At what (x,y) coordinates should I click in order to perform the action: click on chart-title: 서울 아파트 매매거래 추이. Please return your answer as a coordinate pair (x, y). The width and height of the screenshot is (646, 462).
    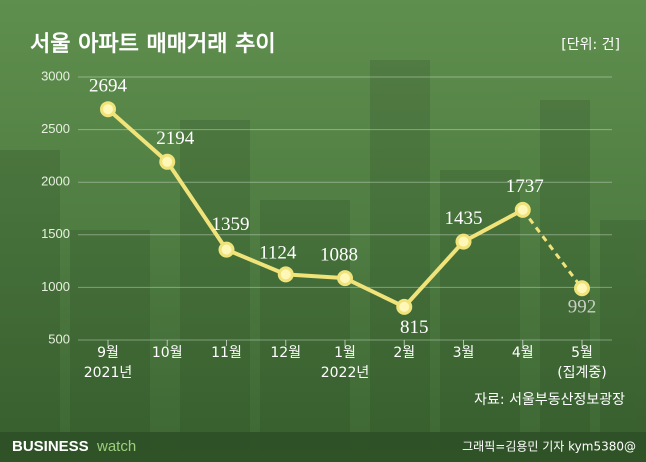
    Looking at the image, I should click on (153, 44).